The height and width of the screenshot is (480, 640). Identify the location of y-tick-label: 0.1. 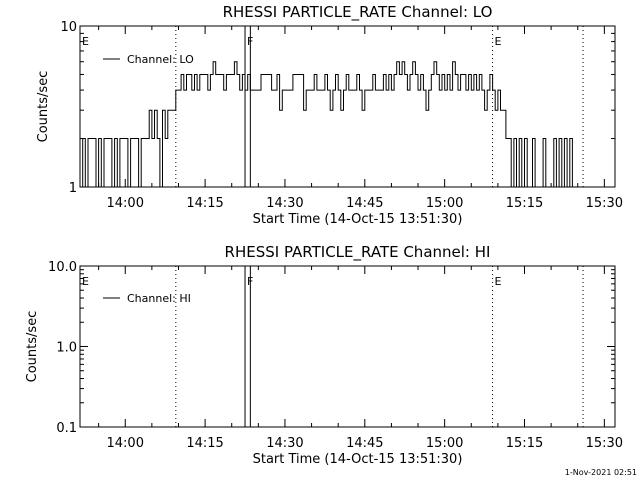
(66, 428).